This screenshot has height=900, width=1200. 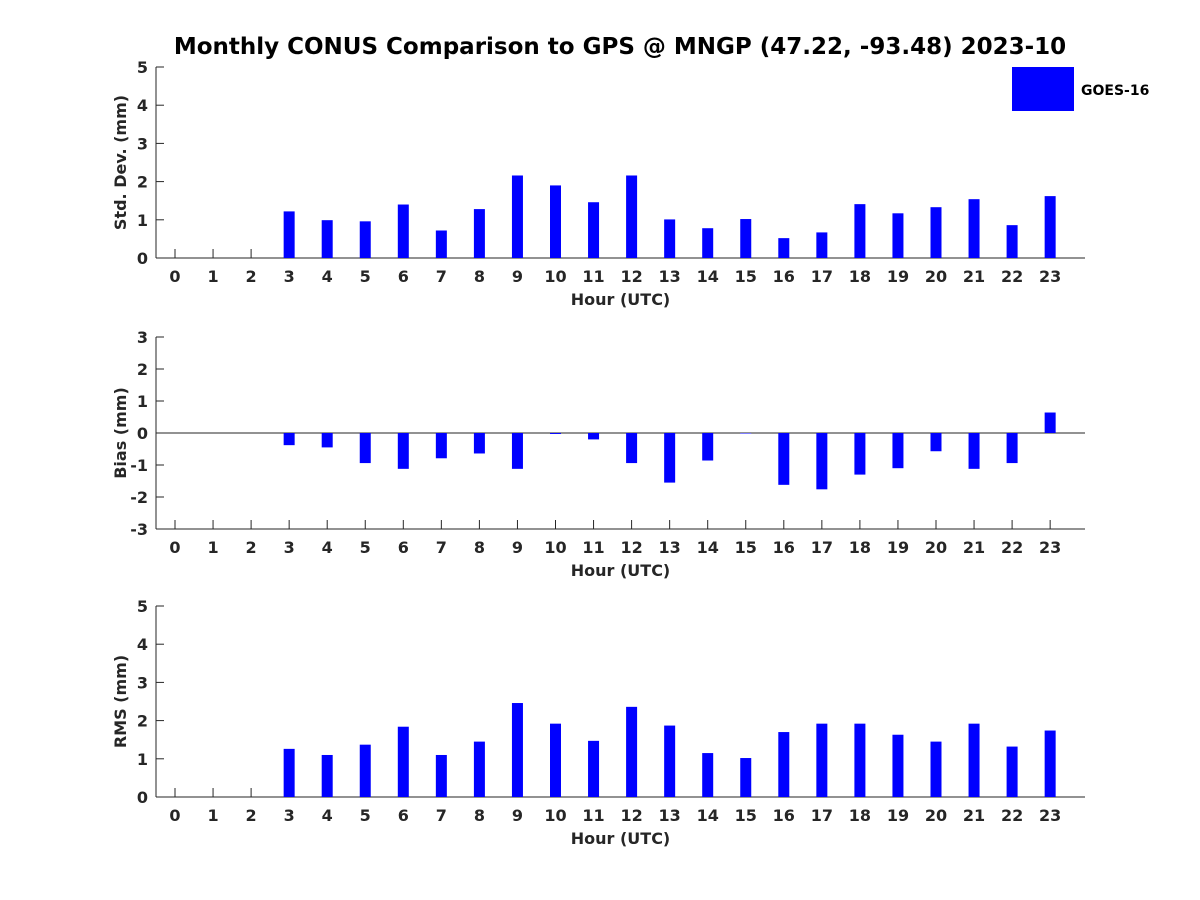 What do you see at coordinates (746, 547) in the screenshot?
I see `x-tick-label: 15` at bounding box center [746, 547].